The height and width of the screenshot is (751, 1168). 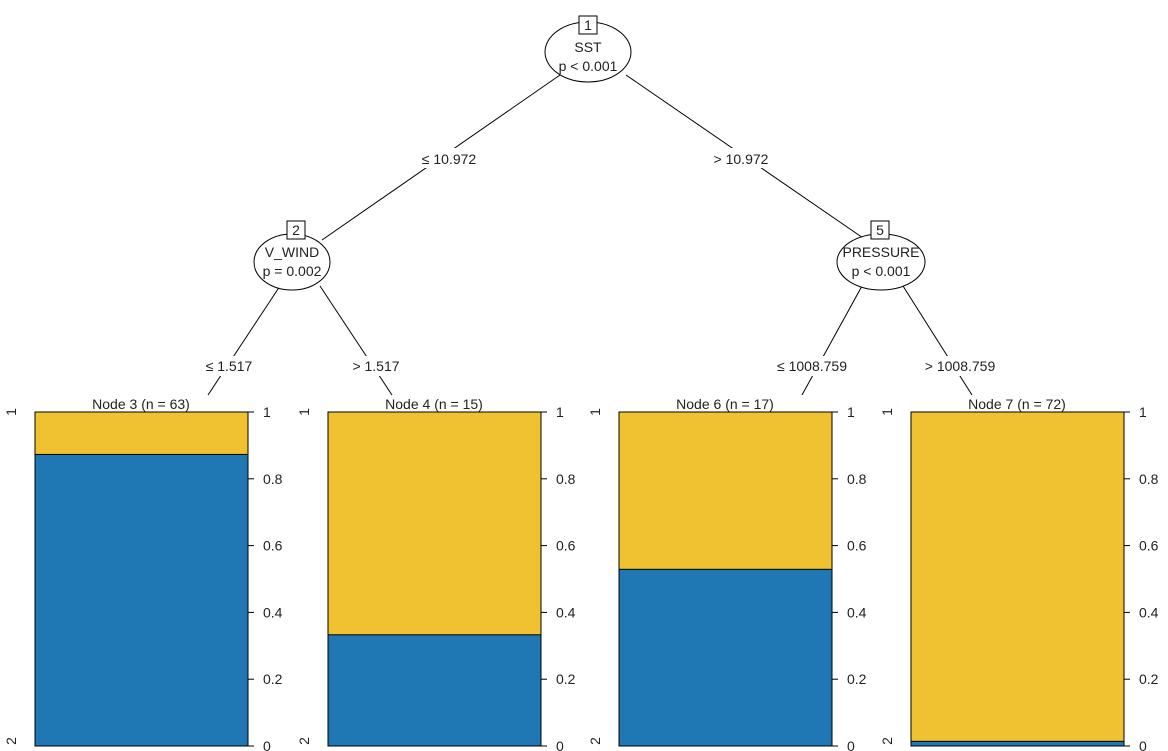 I want to click on terminal-node-title: Node 3 (n = 63), so click(x=141, y=404).